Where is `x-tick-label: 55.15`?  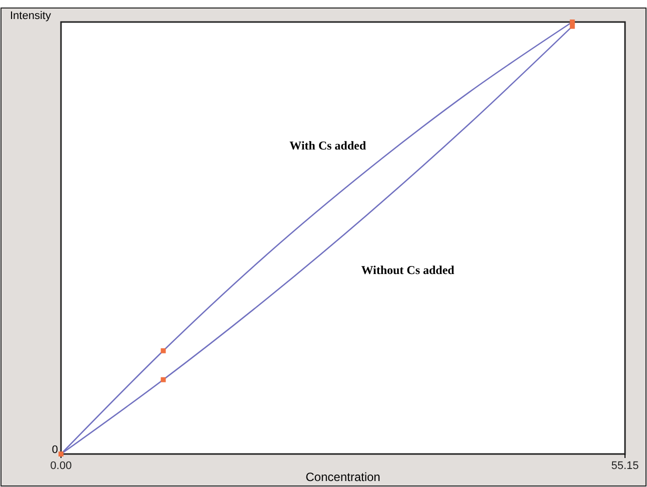 x-tick-label: 55.15 is located at coordinates (625, 466).